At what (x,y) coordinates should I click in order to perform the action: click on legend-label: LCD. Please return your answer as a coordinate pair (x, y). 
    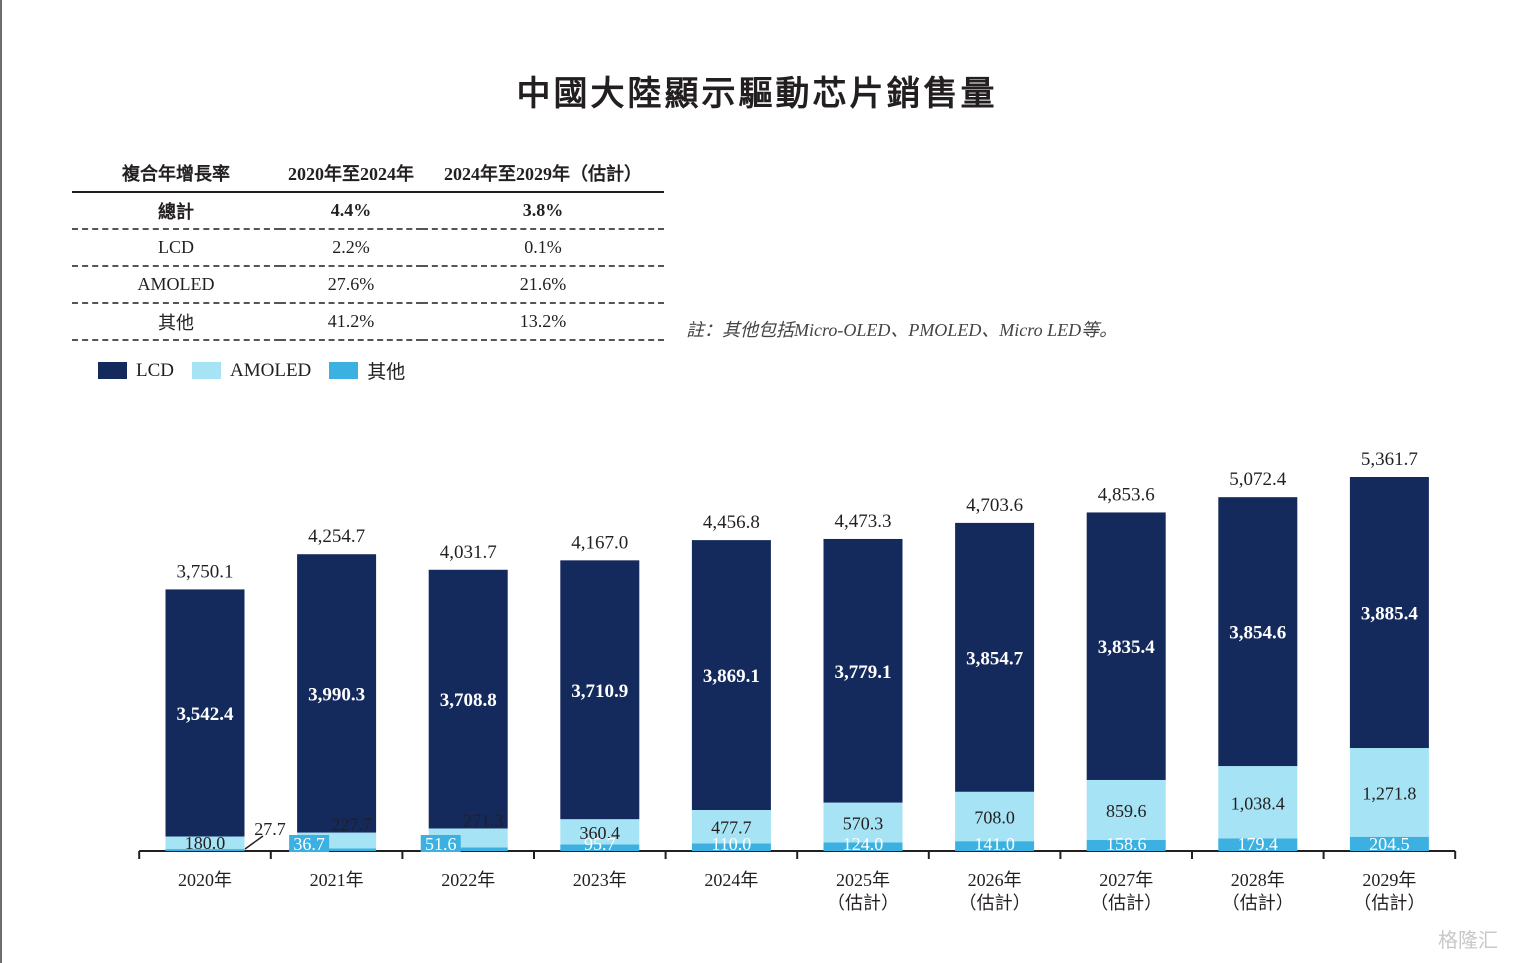
    Looking at the image, I should click on (155, 370).